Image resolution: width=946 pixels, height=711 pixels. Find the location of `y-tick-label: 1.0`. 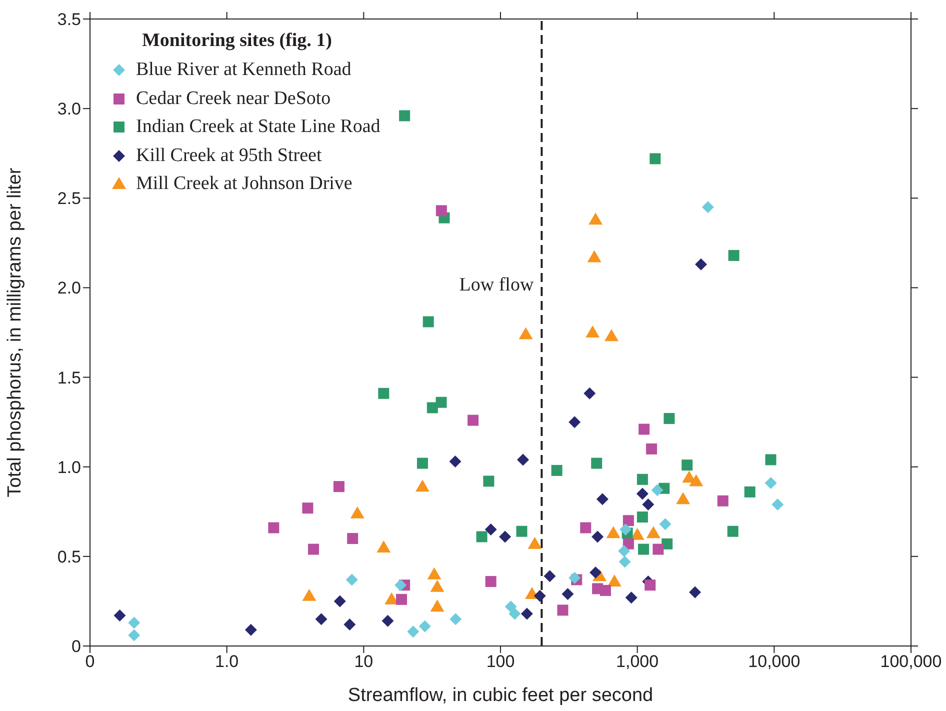

y-tick-label: 1.0 is located at coordinates (69, 467).